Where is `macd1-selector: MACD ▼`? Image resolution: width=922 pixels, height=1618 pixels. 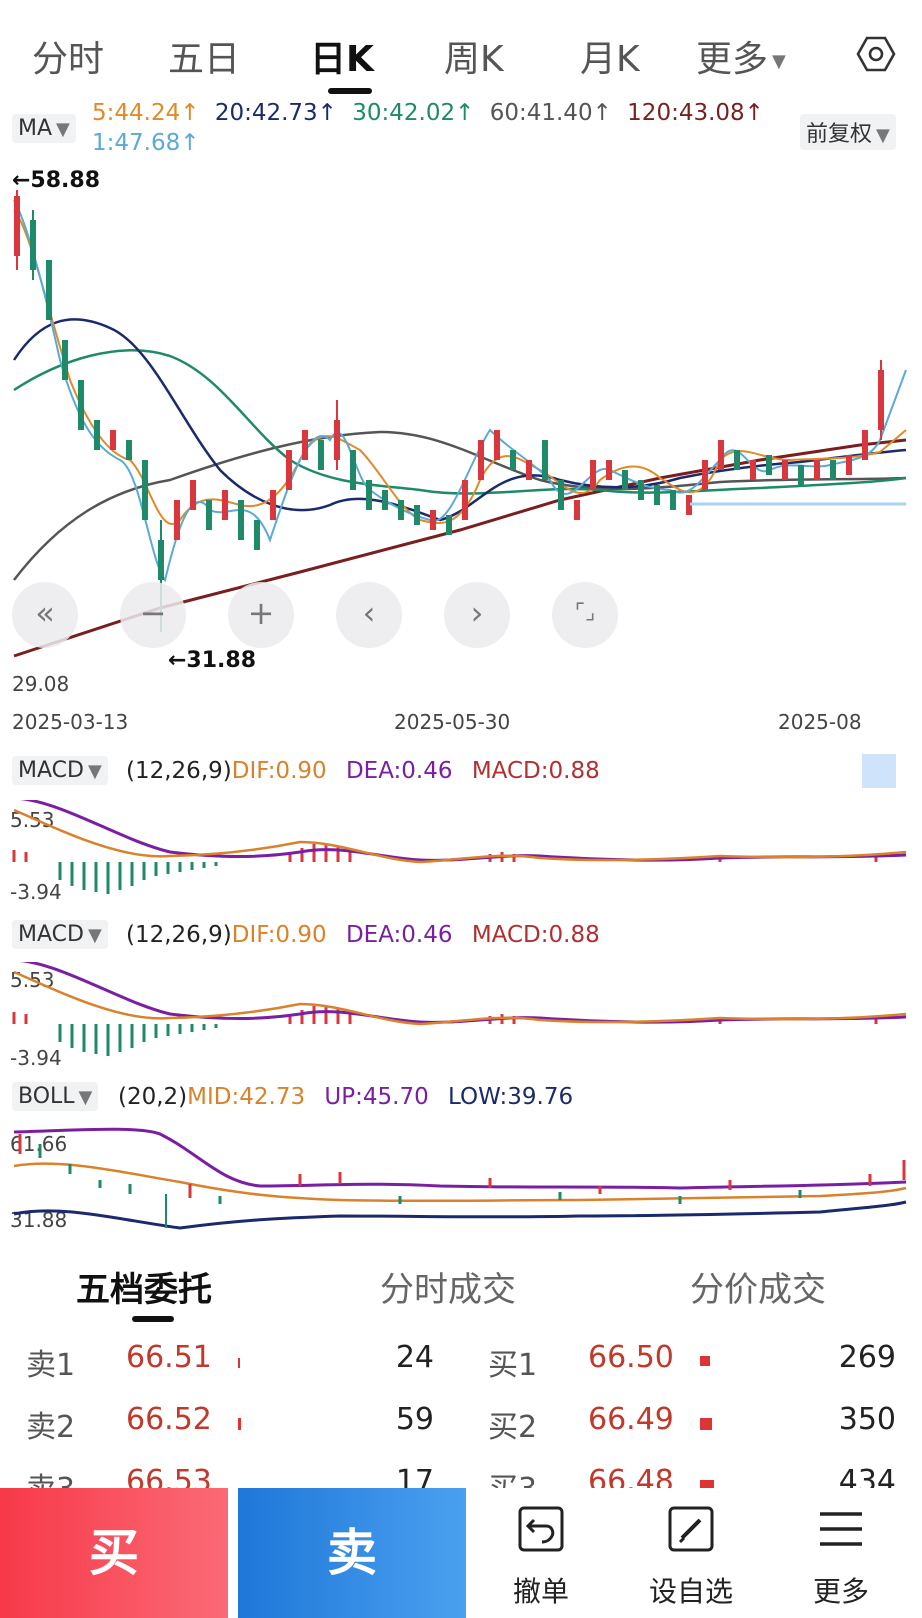 macd1-selector: MACD ▼ is located at coordinates (60, 770).